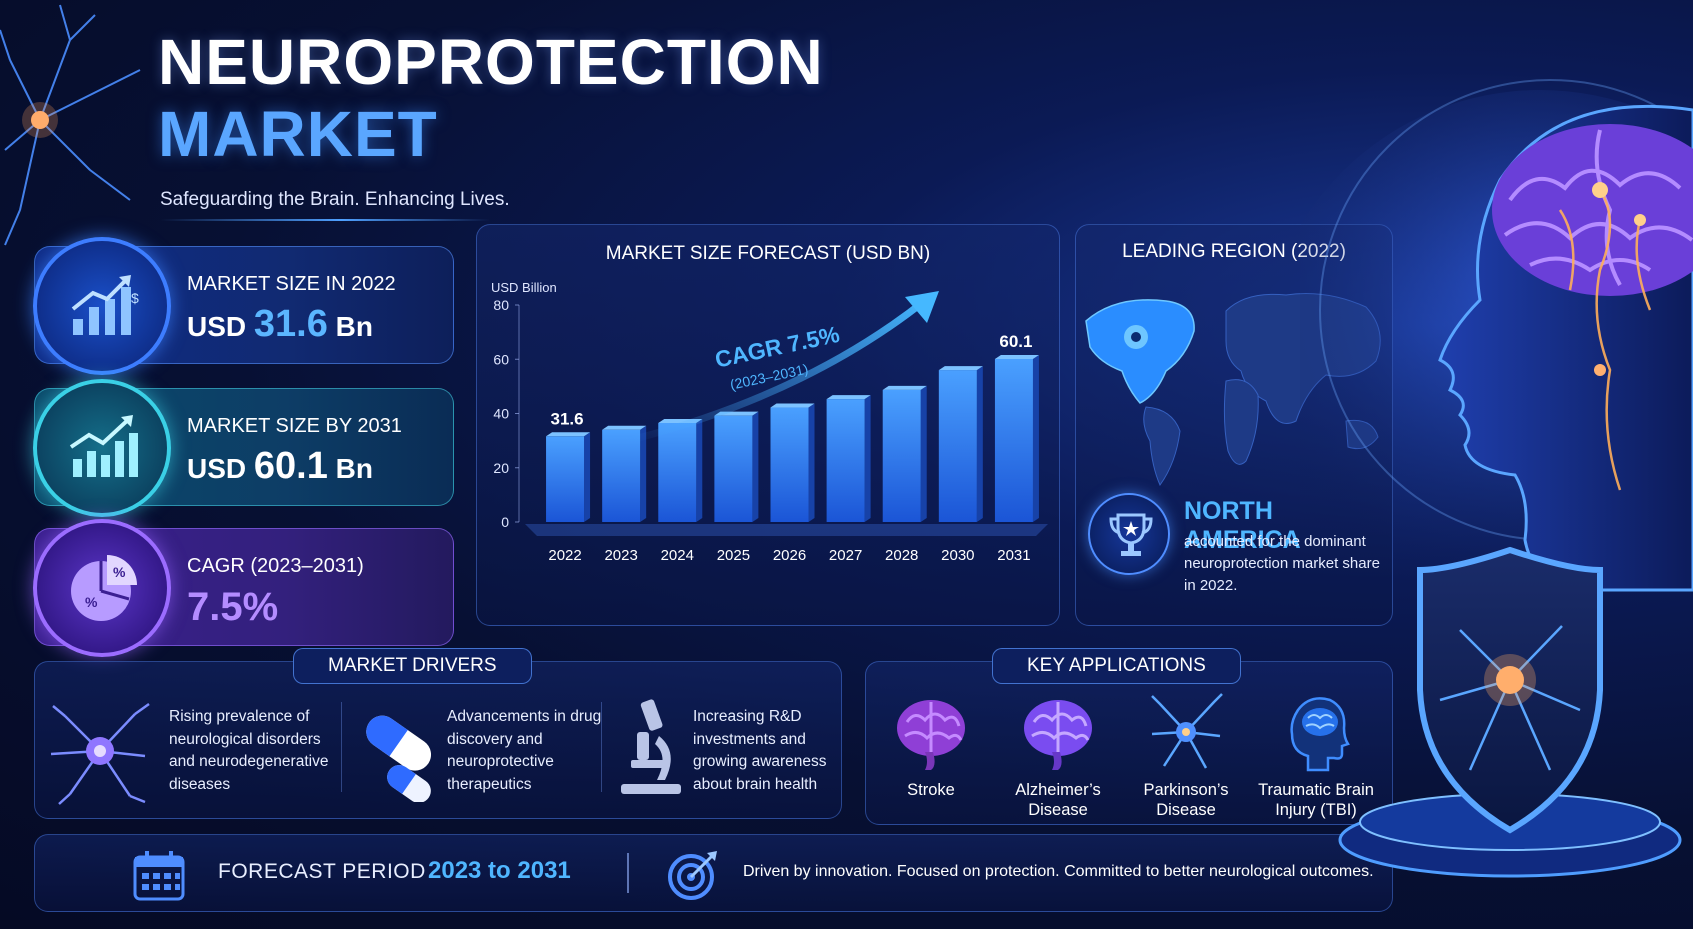 The image size is (1693, 929). What do you see at coordinates (733, 555) in the screenshot?
I see `x-tick-label: 2025` at bounding box center [733, 555].